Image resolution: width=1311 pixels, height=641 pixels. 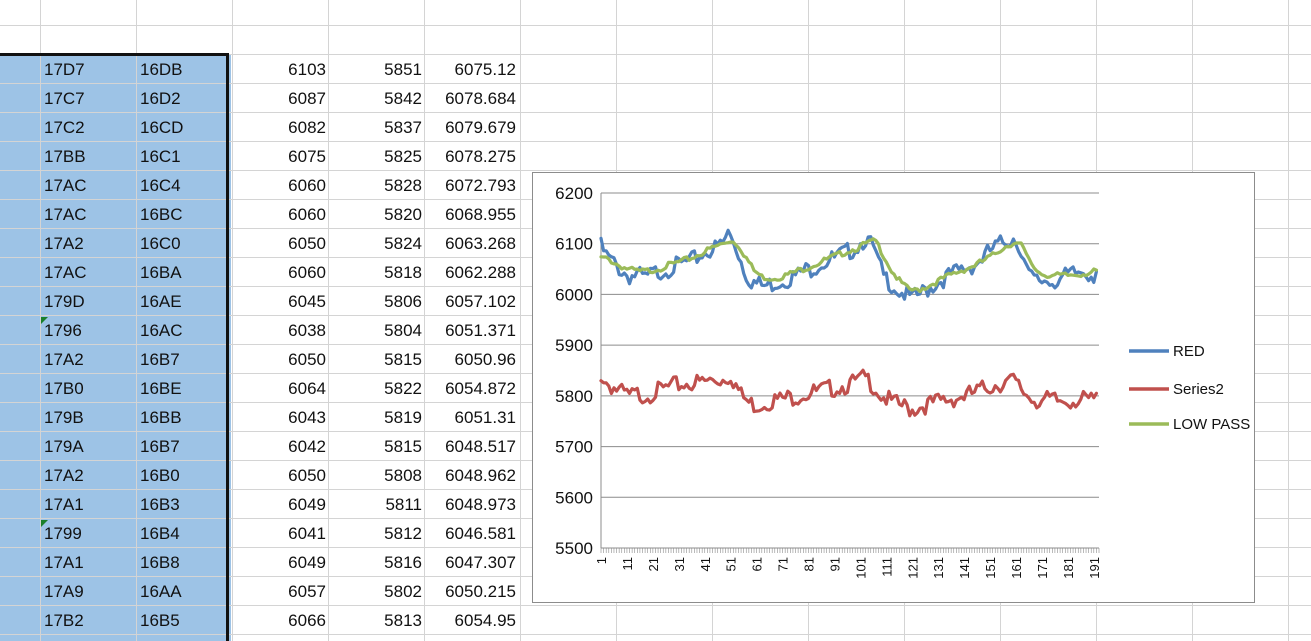 What do you see at coordinates (480, 475) in the screenshot?
I see `cell: 6048.962` at bounding box center [480, 475].